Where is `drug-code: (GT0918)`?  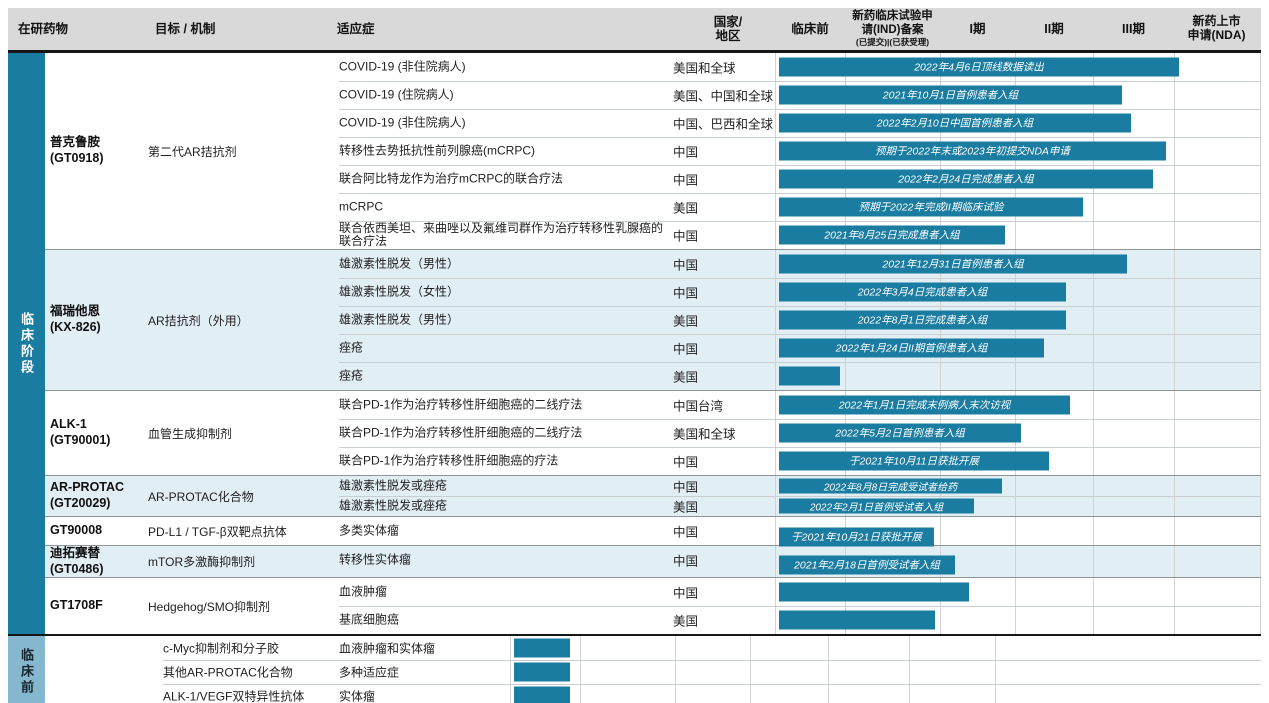
drug-code: (GT0918) is located at coordinates (77, 158).